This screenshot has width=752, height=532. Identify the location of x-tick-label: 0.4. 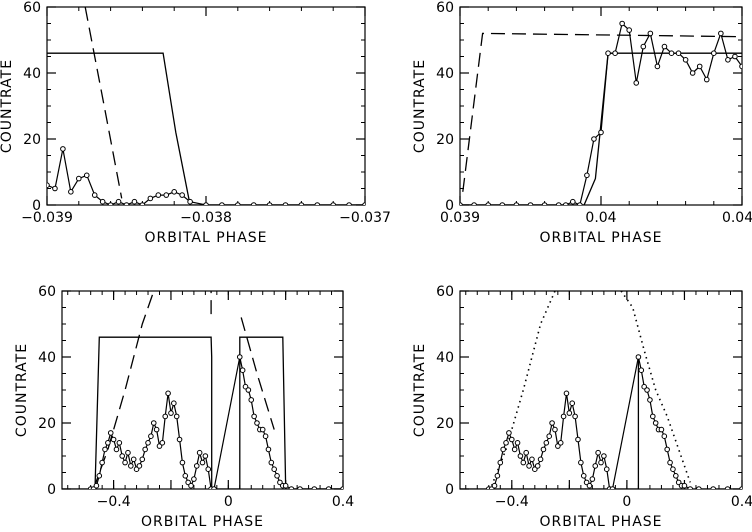
(343, 502).